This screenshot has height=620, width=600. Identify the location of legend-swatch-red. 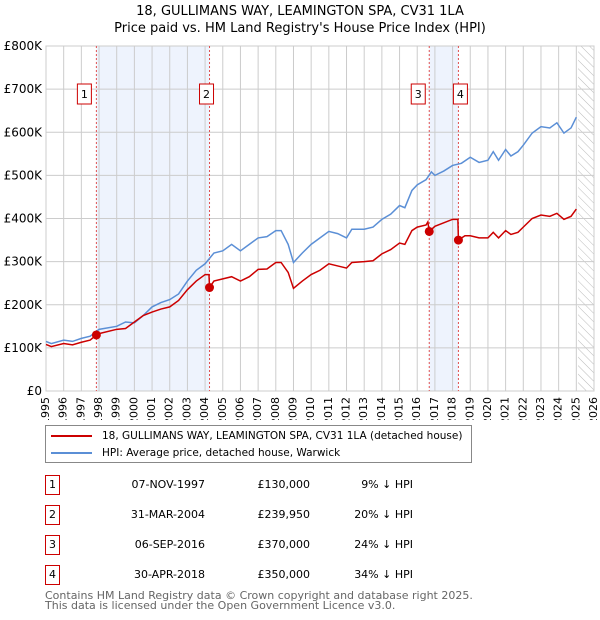
(71, 436).